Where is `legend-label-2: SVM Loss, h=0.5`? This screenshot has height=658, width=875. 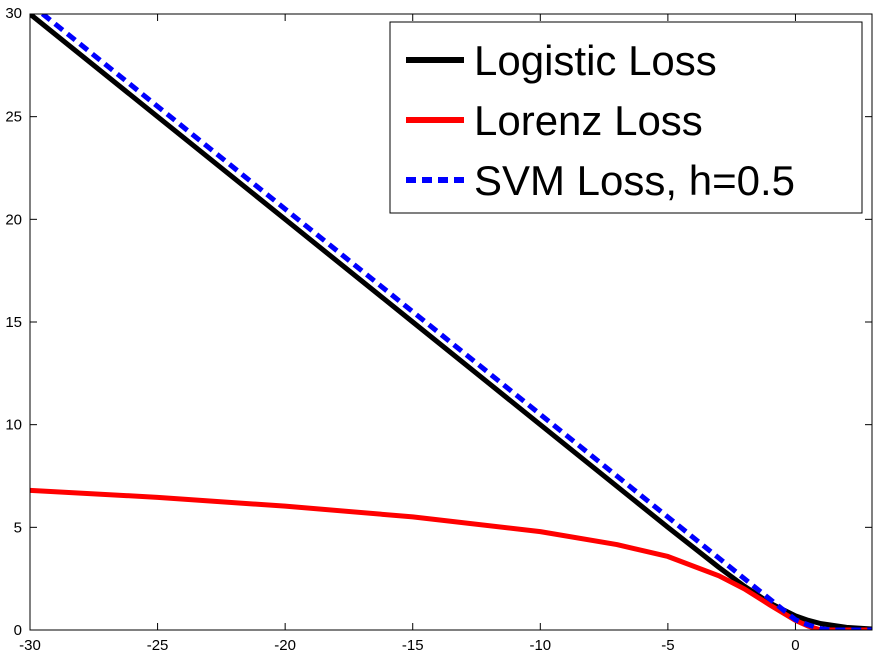
legend-label-2: SVM Loss, h=0.5 is located at coordinates (634, 180).